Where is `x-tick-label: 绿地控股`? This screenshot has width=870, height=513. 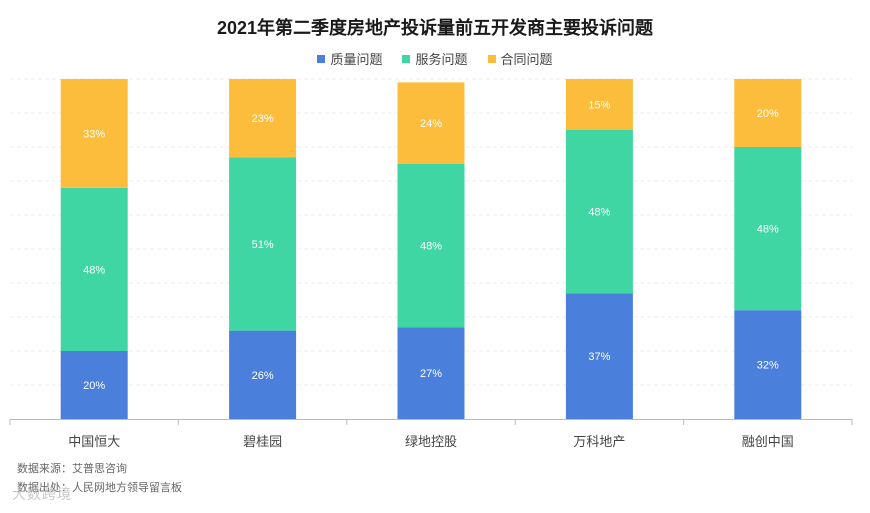
x-tick-label: 绿地控股 is located at coordinates (431, 441).